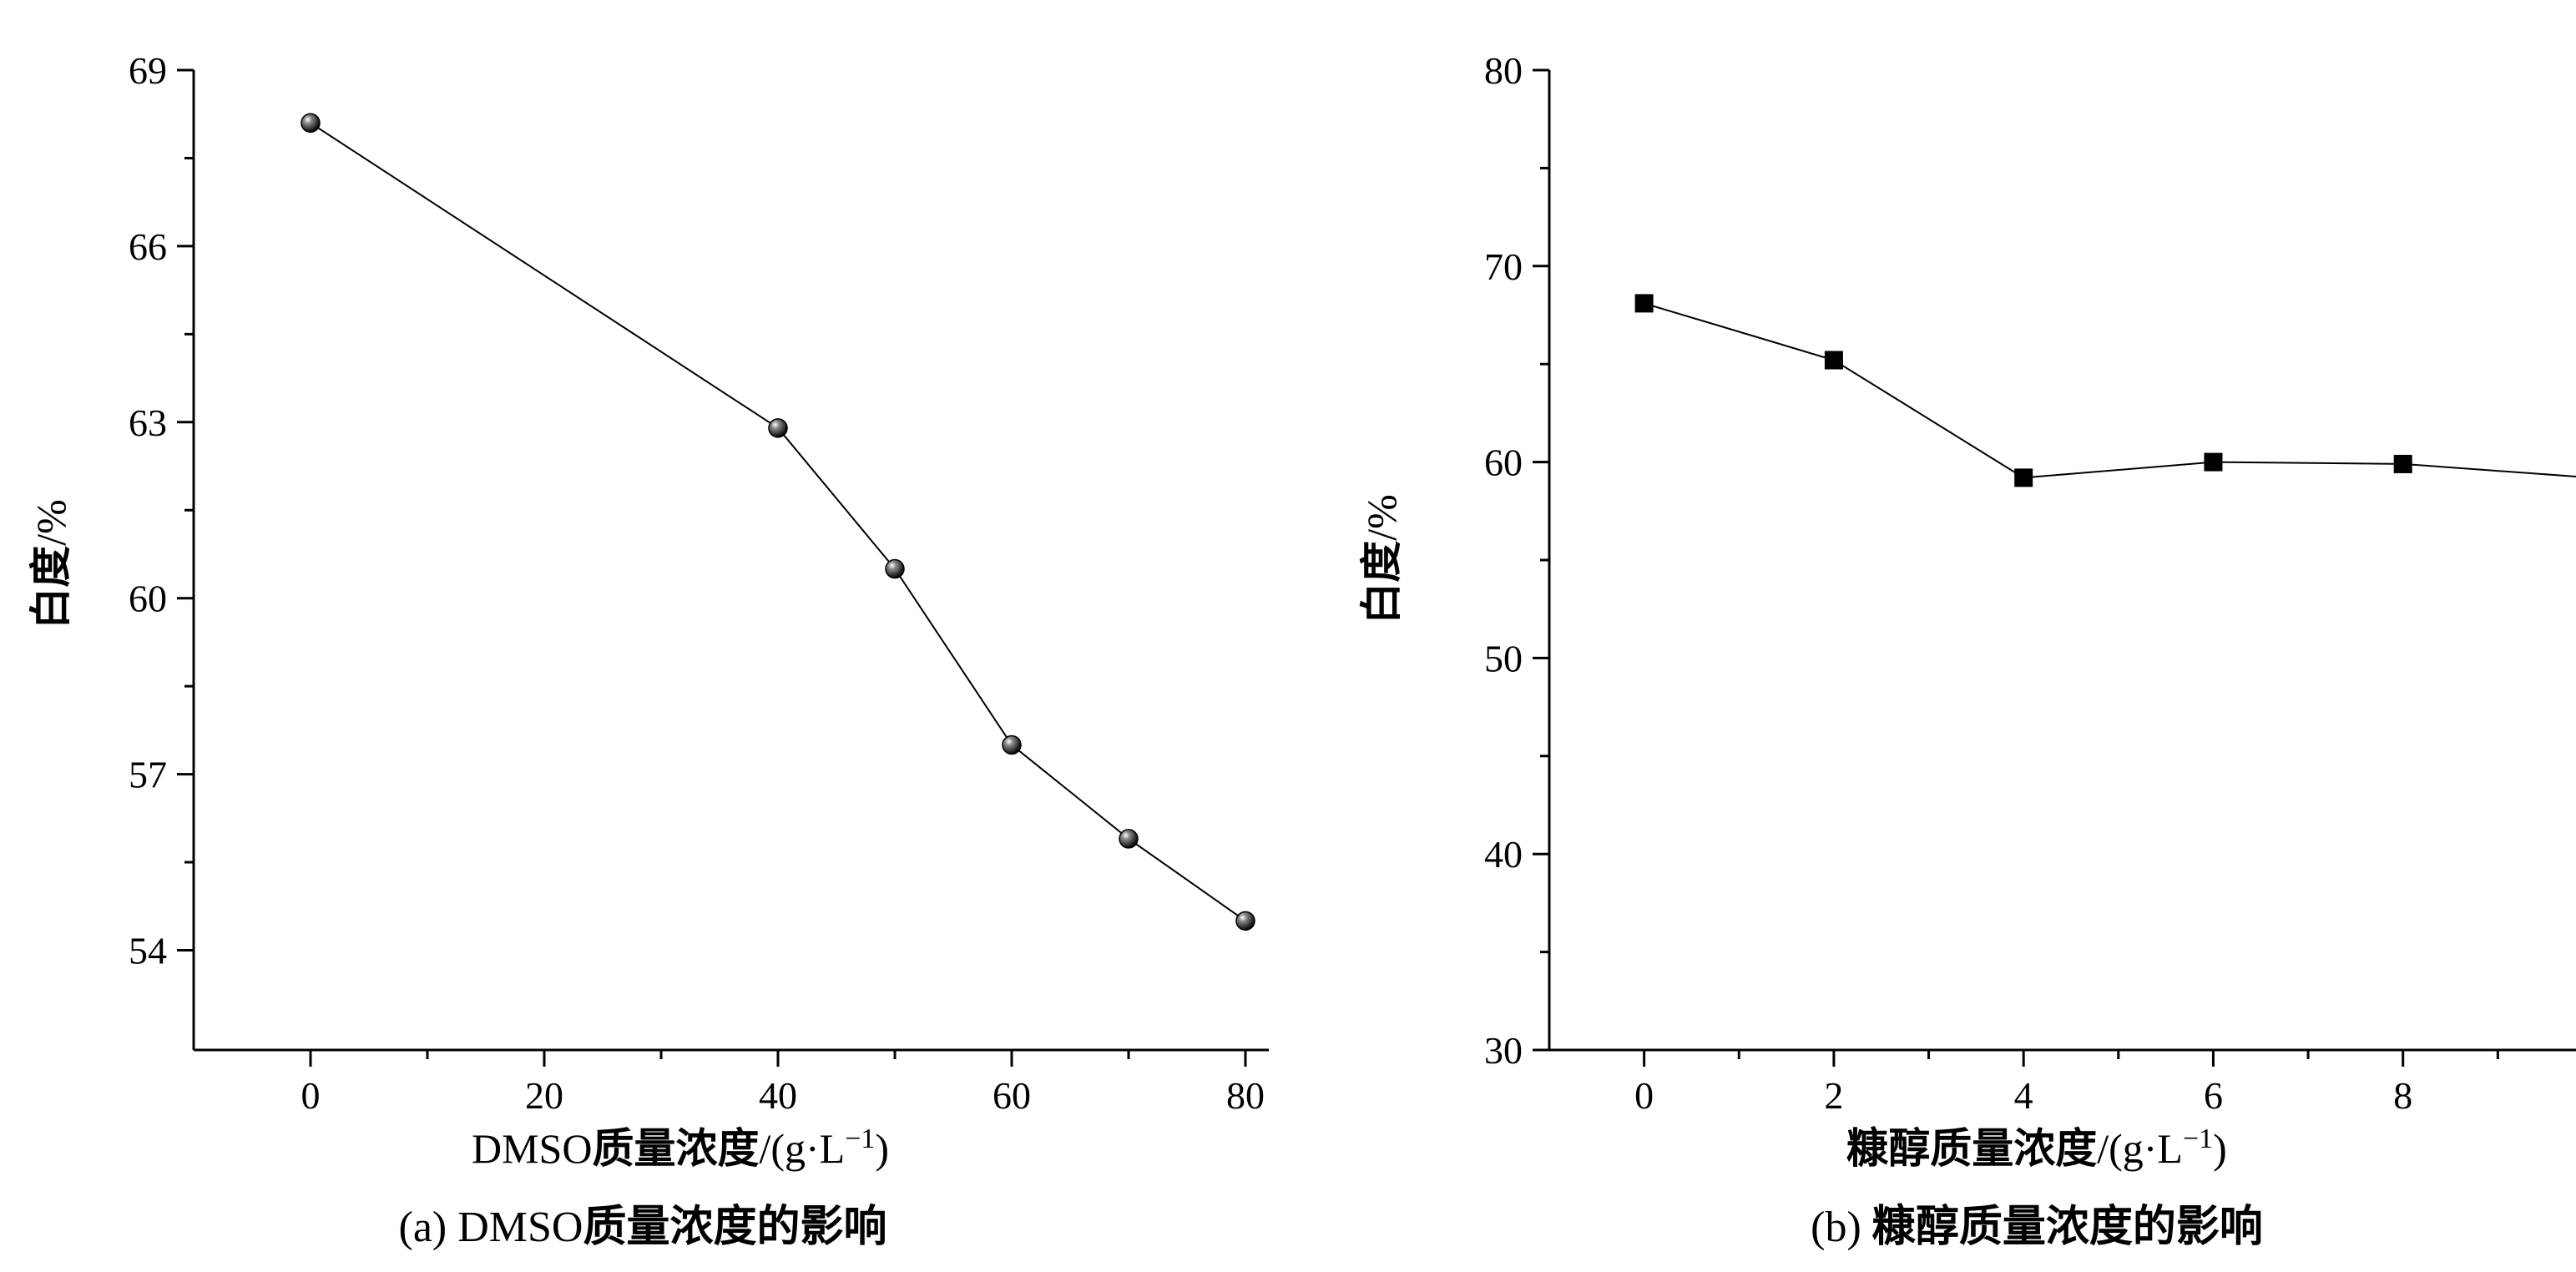 The image size is (2576, 1272). What do you see at coordinates (532, 1148) in the screenshot?
I see `x-axis-title-a-prefix: DMSO` at bounding box center [532, 1148].